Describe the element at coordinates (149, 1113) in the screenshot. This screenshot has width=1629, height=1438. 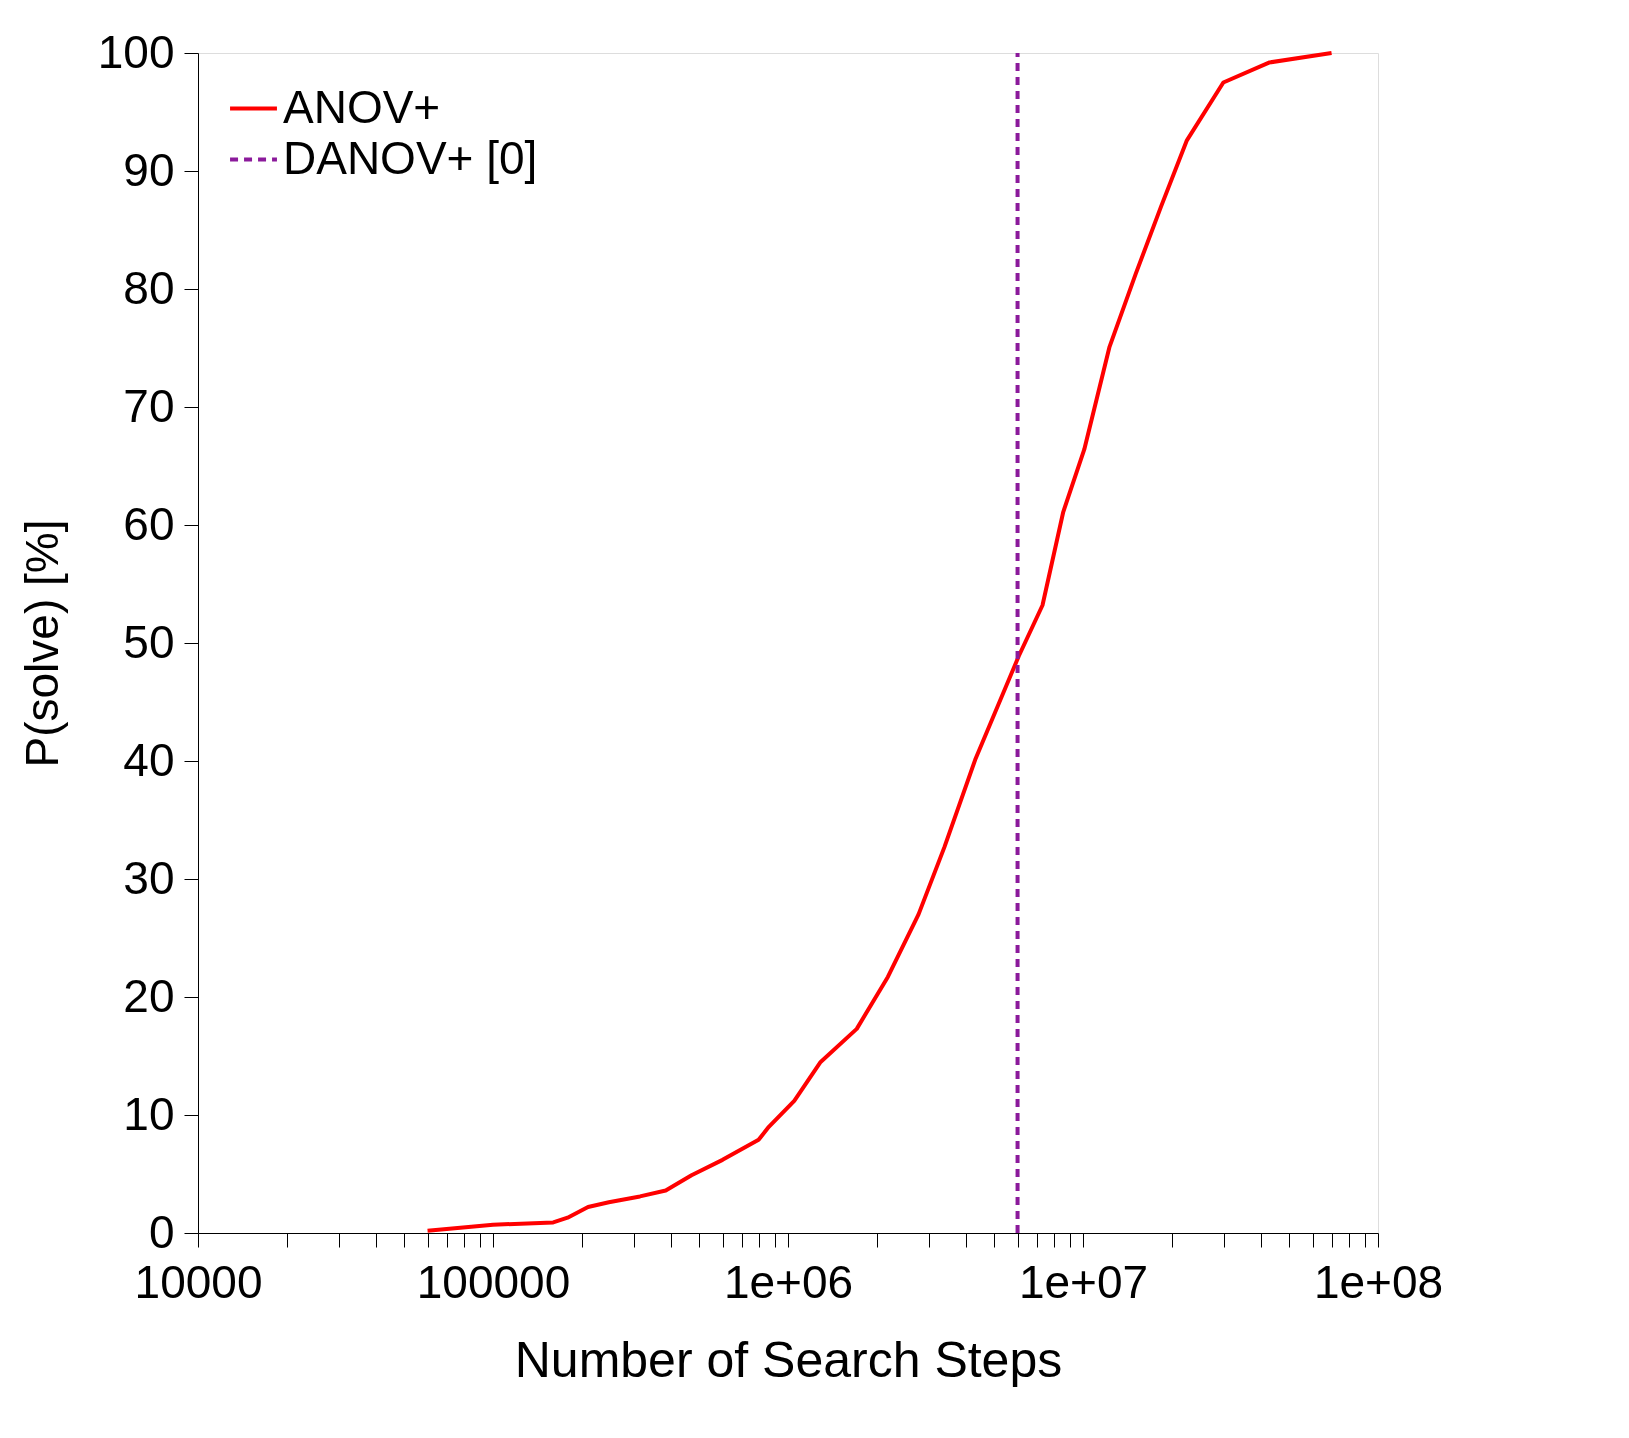
I see `y-tick-label: 10` at that location.